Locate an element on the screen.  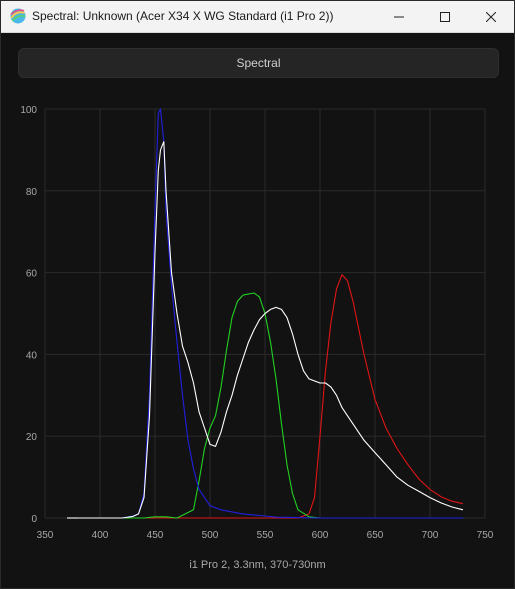
close-button is located at coordinates (491, 16).